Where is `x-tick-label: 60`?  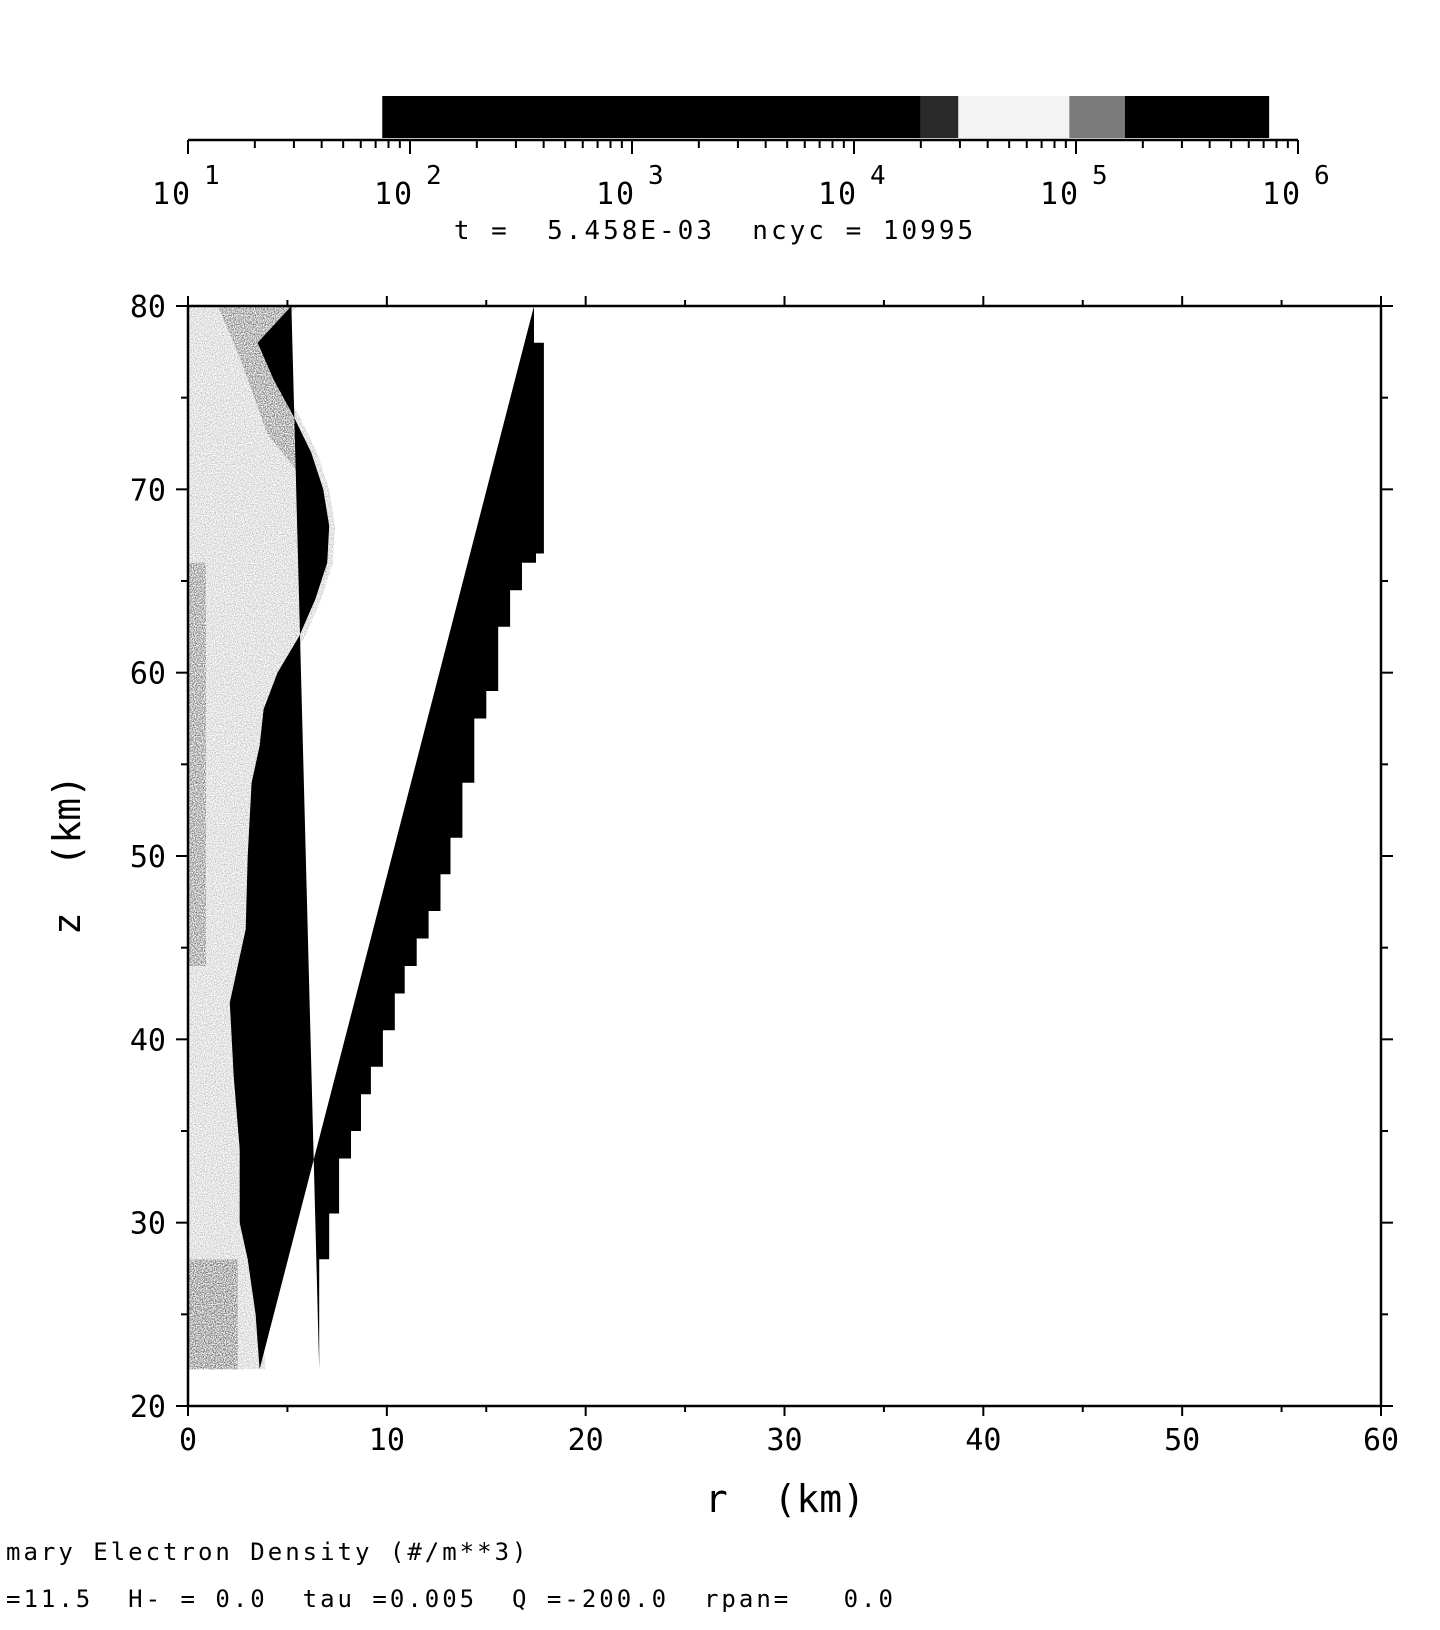
x-tick-label: 60 is located at coordinates (1381, 1440).